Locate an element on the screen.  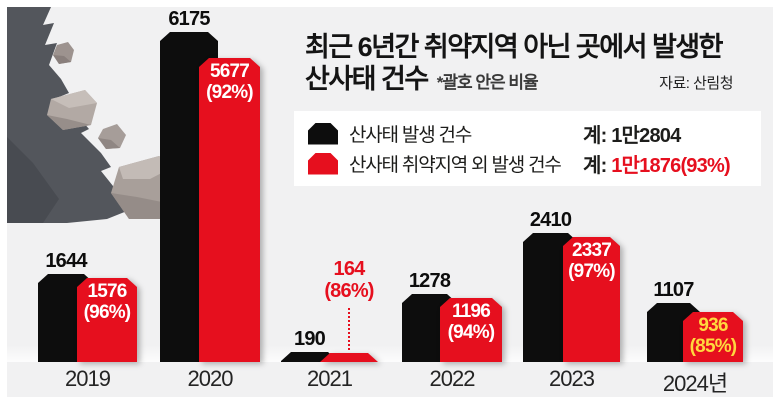
bar-group-2020: 6175 5677 (92%) 2020 is located at coordinates (210, 202).